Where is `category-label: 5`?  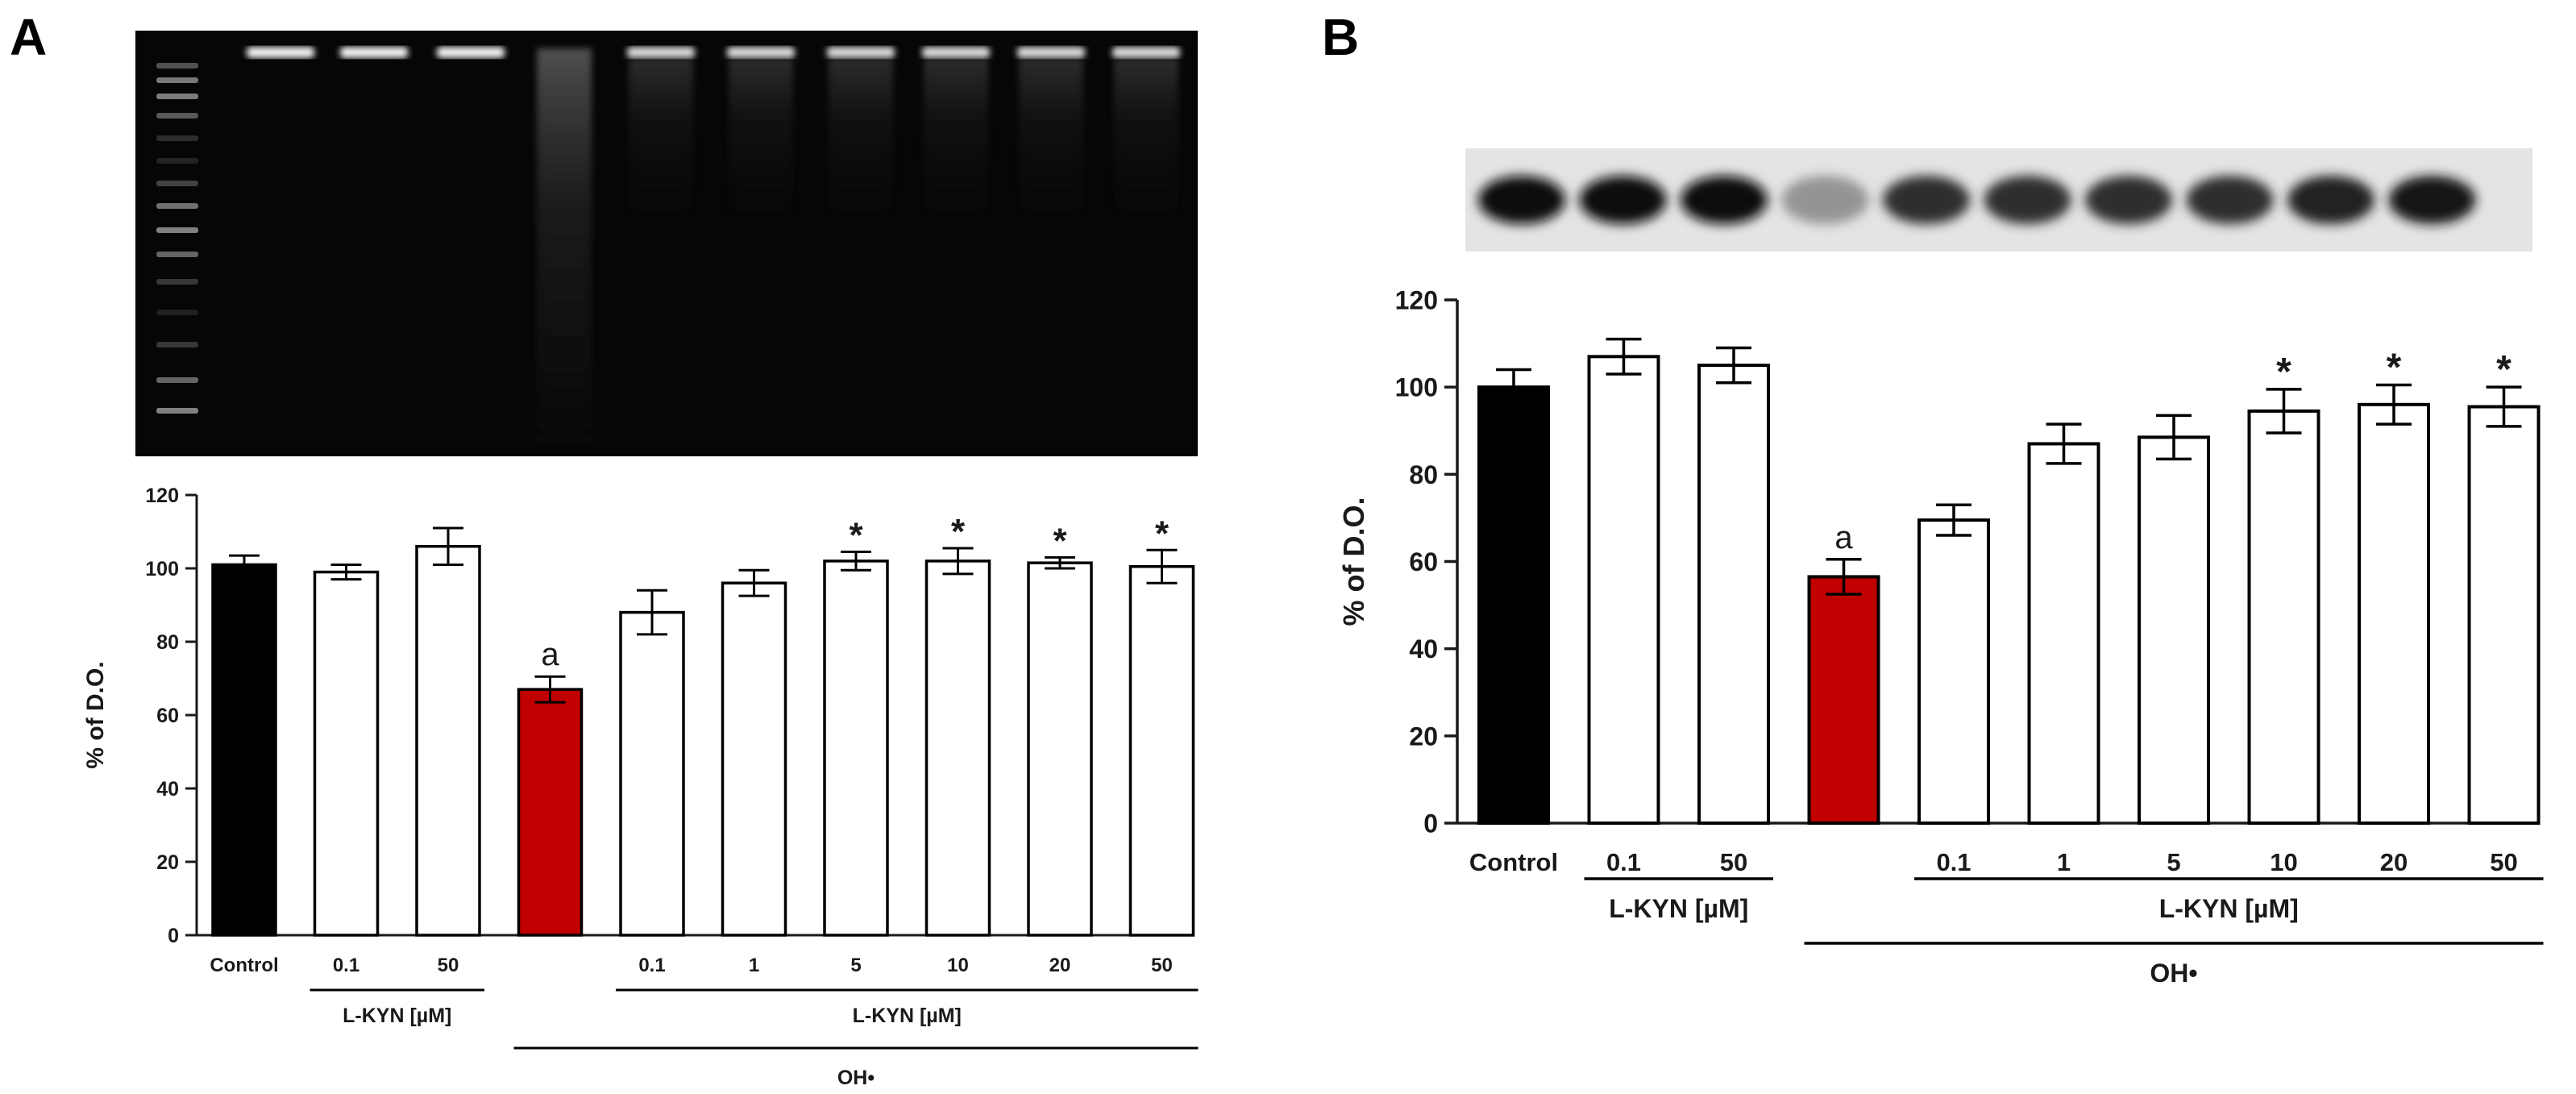
category-label: 5 is located at coordinates (2173, 862).